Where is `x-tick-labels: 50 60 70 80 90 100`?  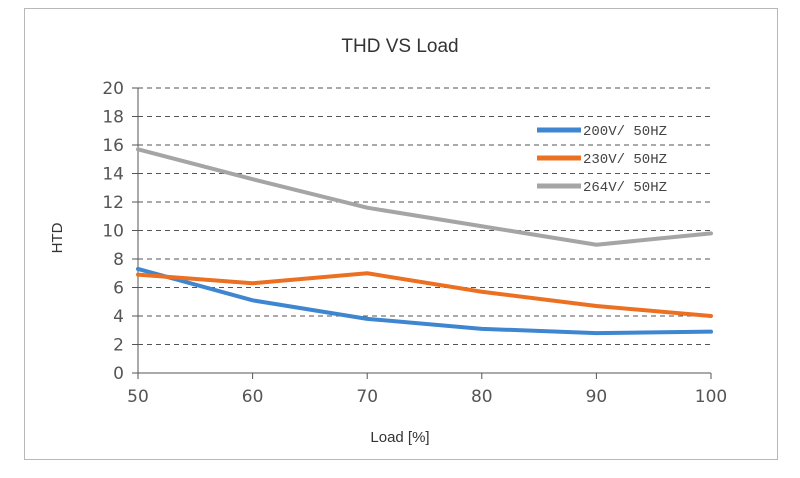
x-tick-labels: 50 60 70 80 90 100 is located at coordinates (427, 397).